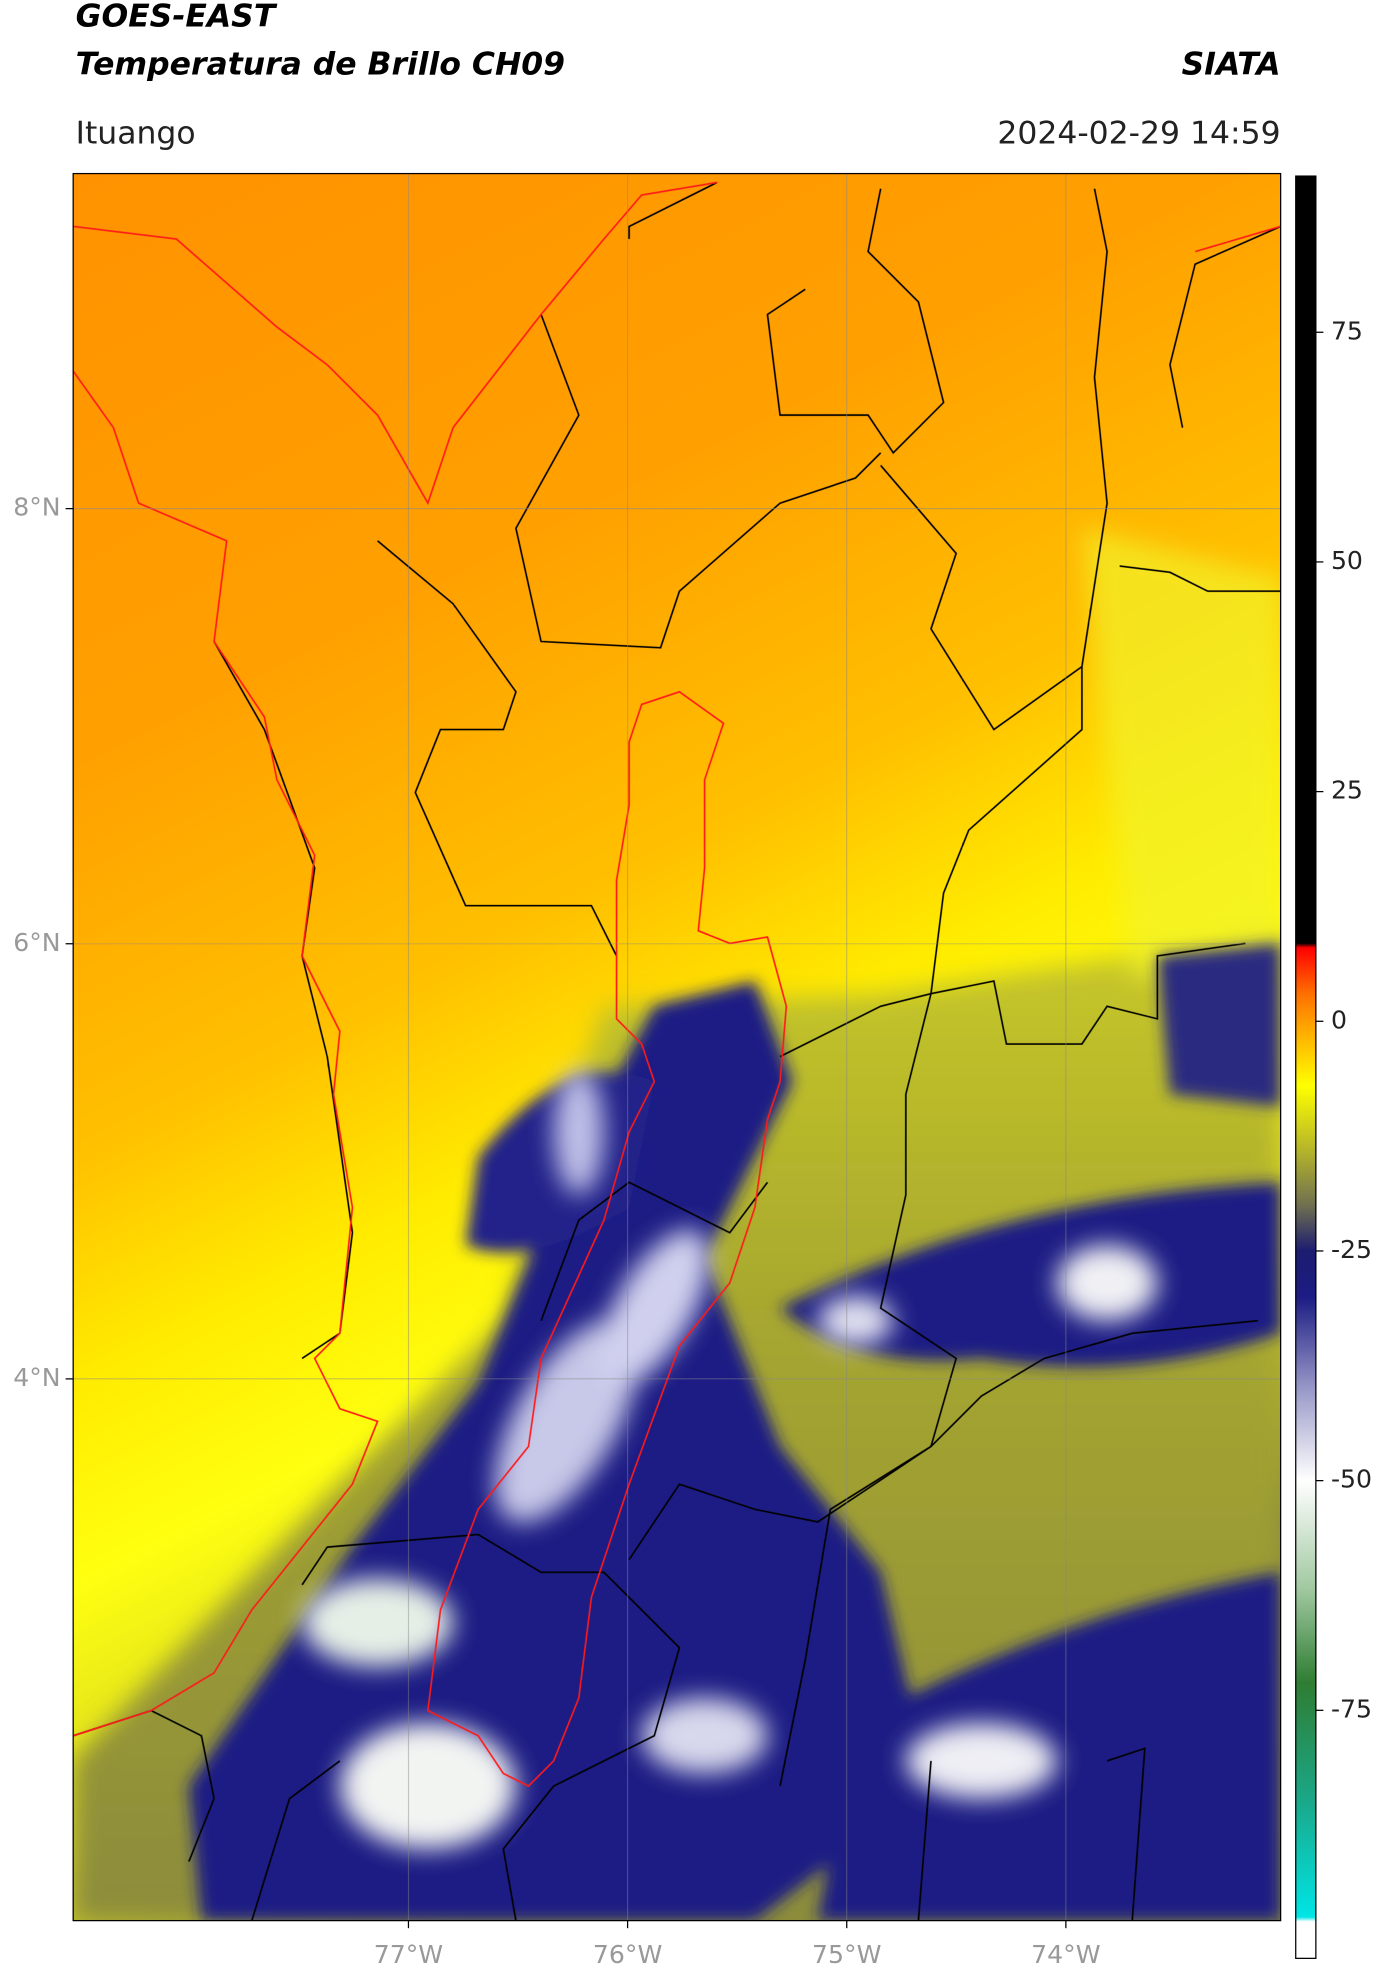  What do you see at coordinates (1333, 1067) in the screenshot?
I see `colorbar: 75 50 25 0 -25 -50 -75` at bounding box center [1333, 1067].